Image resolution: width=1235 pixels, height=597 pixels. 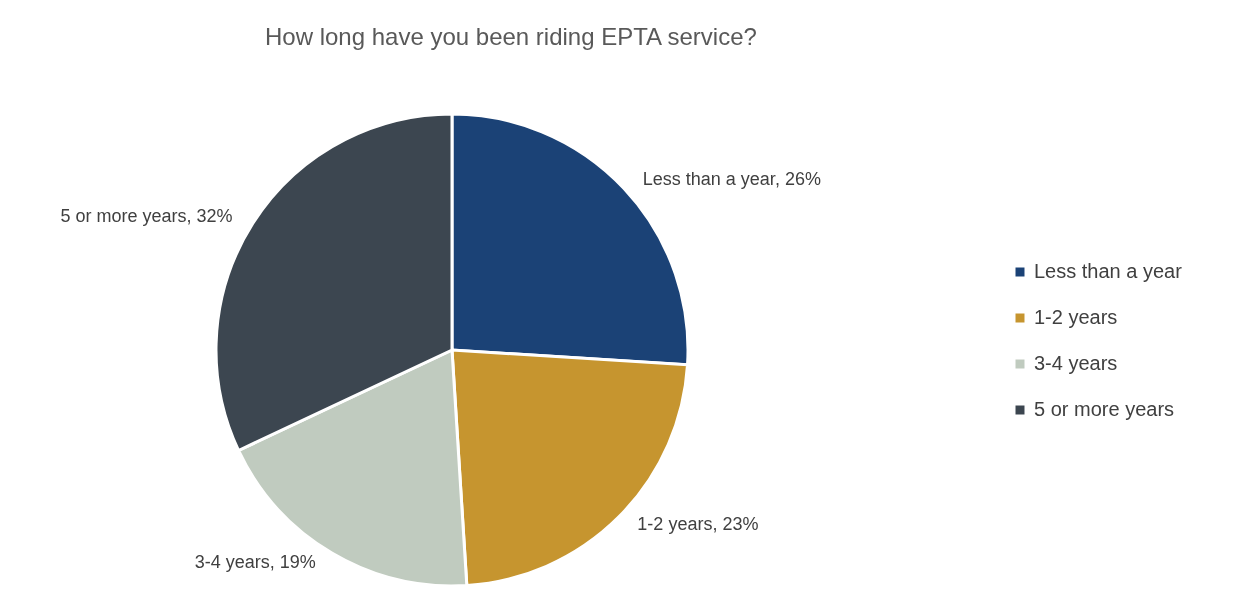 What do you see at coordinates (731, 179) in the screenshot?
I see `data-label: Less than a year, 26%` at bounding box center [731, 179].